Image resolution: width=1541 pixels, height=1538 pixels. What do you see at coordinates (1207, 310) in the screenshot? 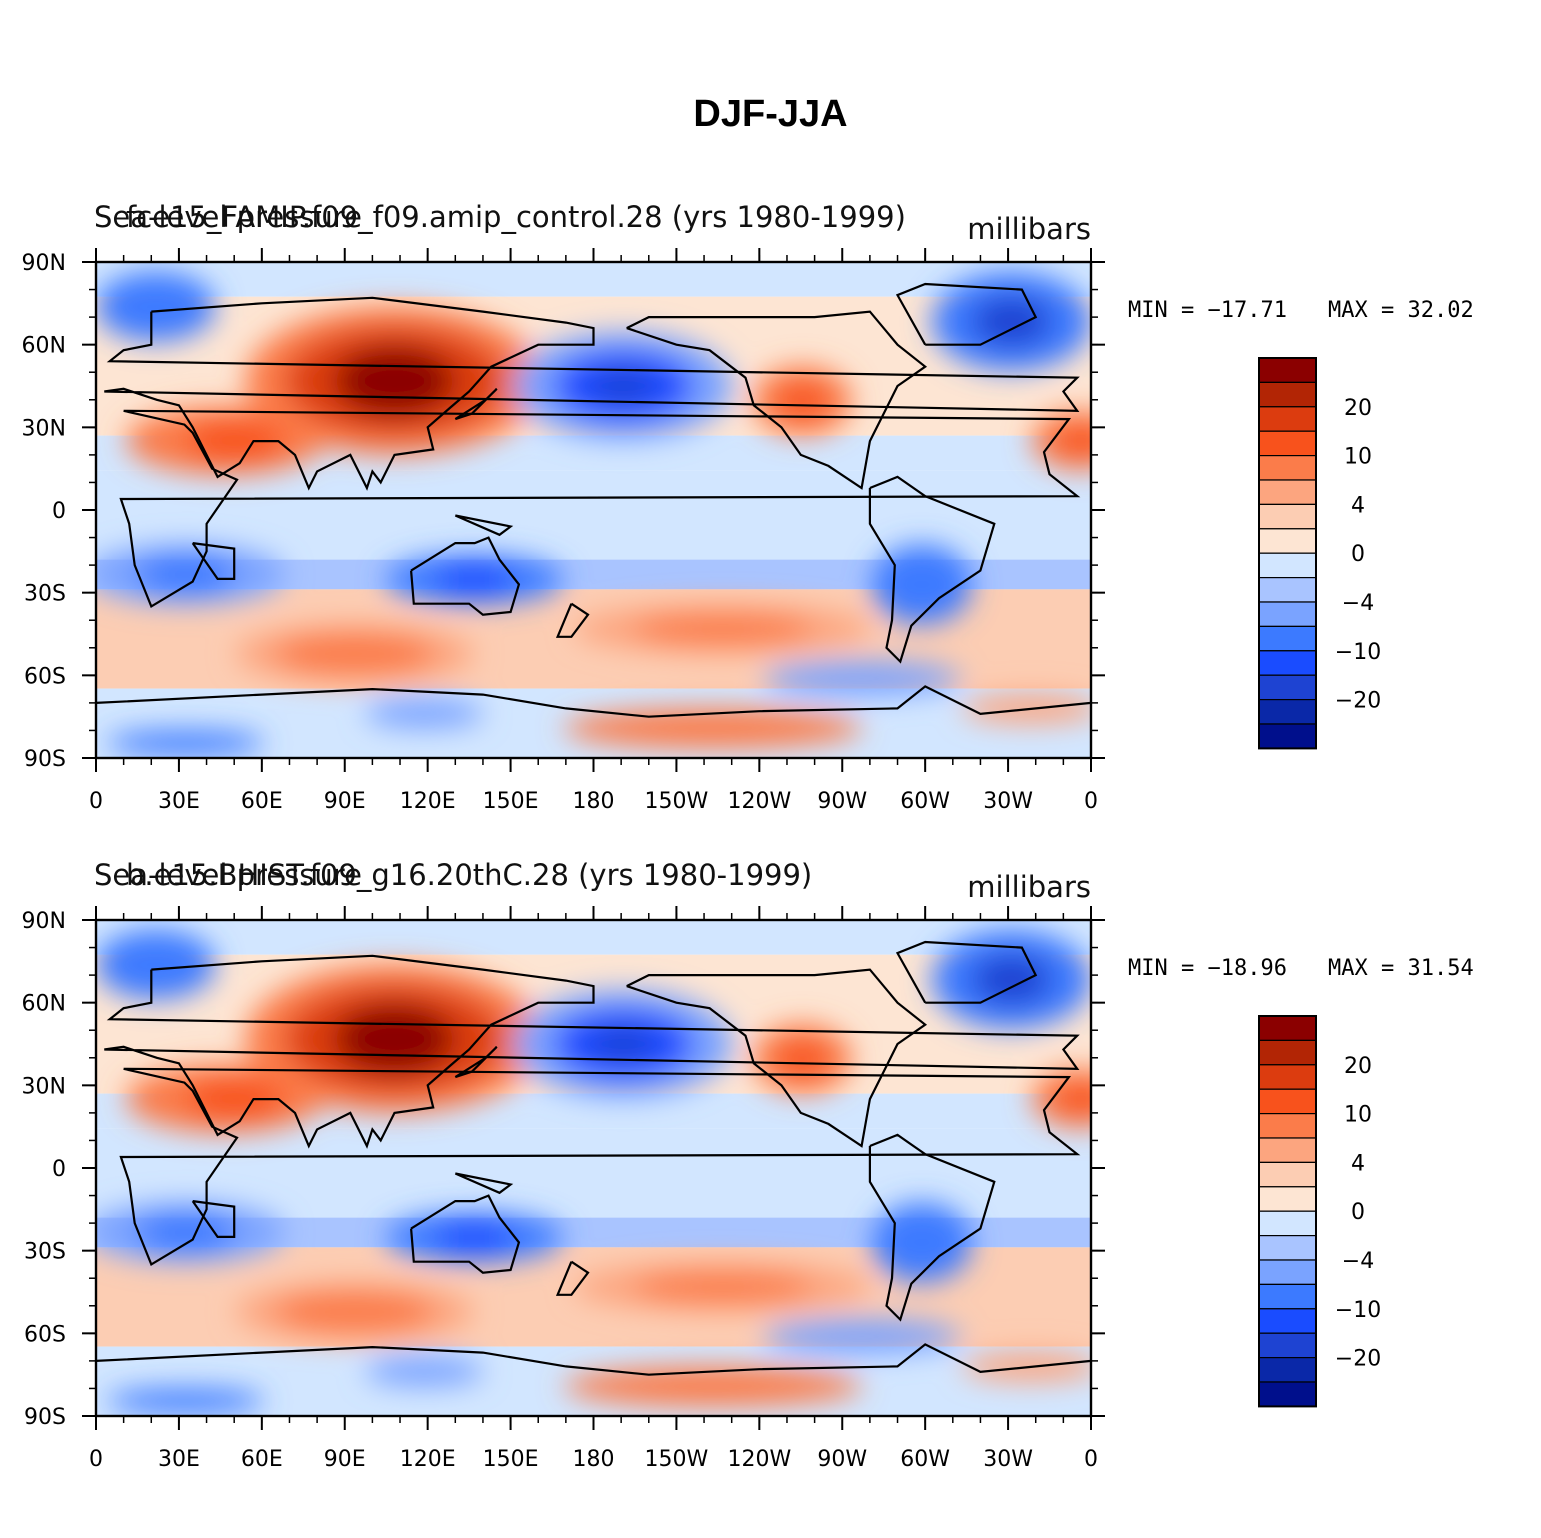
I see `min-label: MIN = −17.71` at bounding box center [1207, 310].